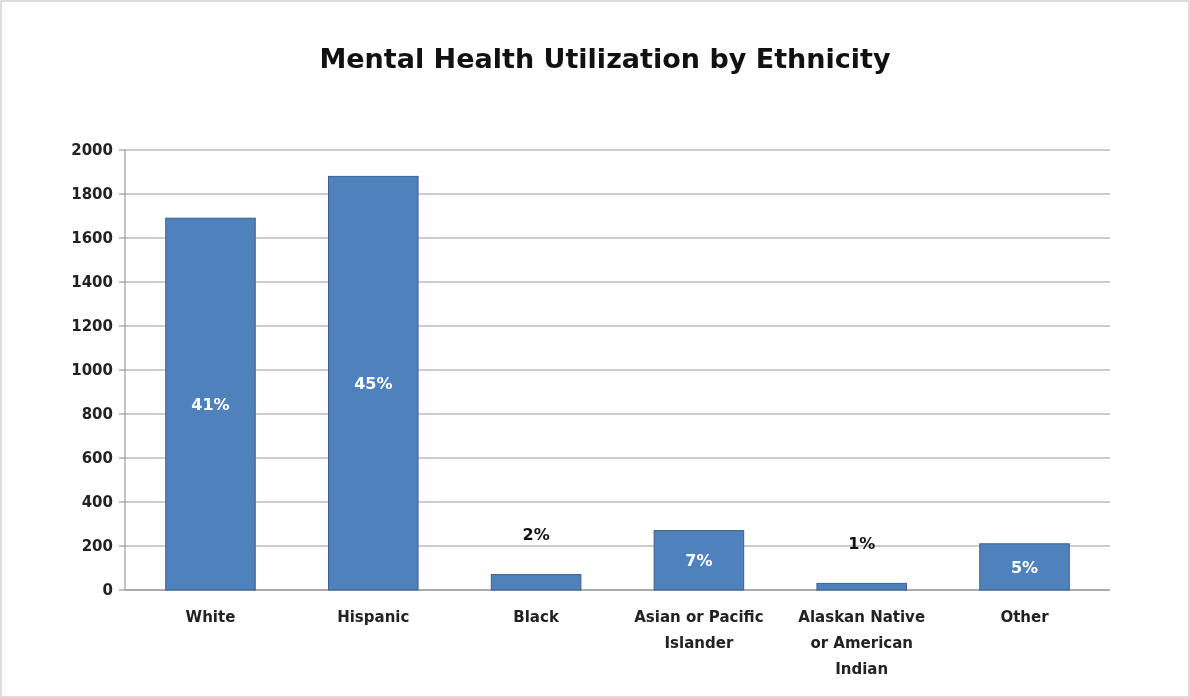 This screenshot has height=698, width=1190. Describe the element at coordinates (605, 58) in the screenshot. I see `chart-title: Mental Health Utilization by Ethnicity` at that location.